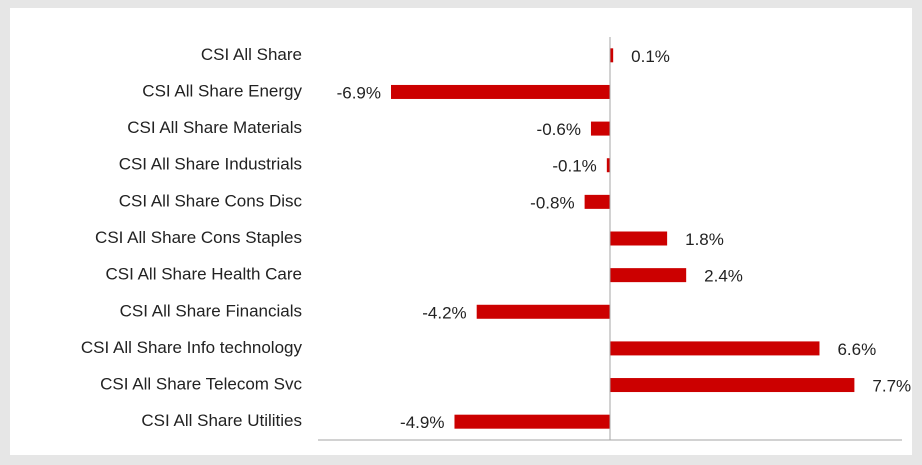  I want to click on category-label: CSI All Share Cons Staples, so click(198, 237).